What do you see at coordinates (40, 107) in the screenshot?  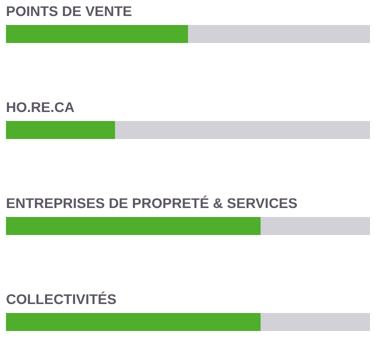 I see `y-tick-label: HO.RE.CA` at bounding box center [40, 107].